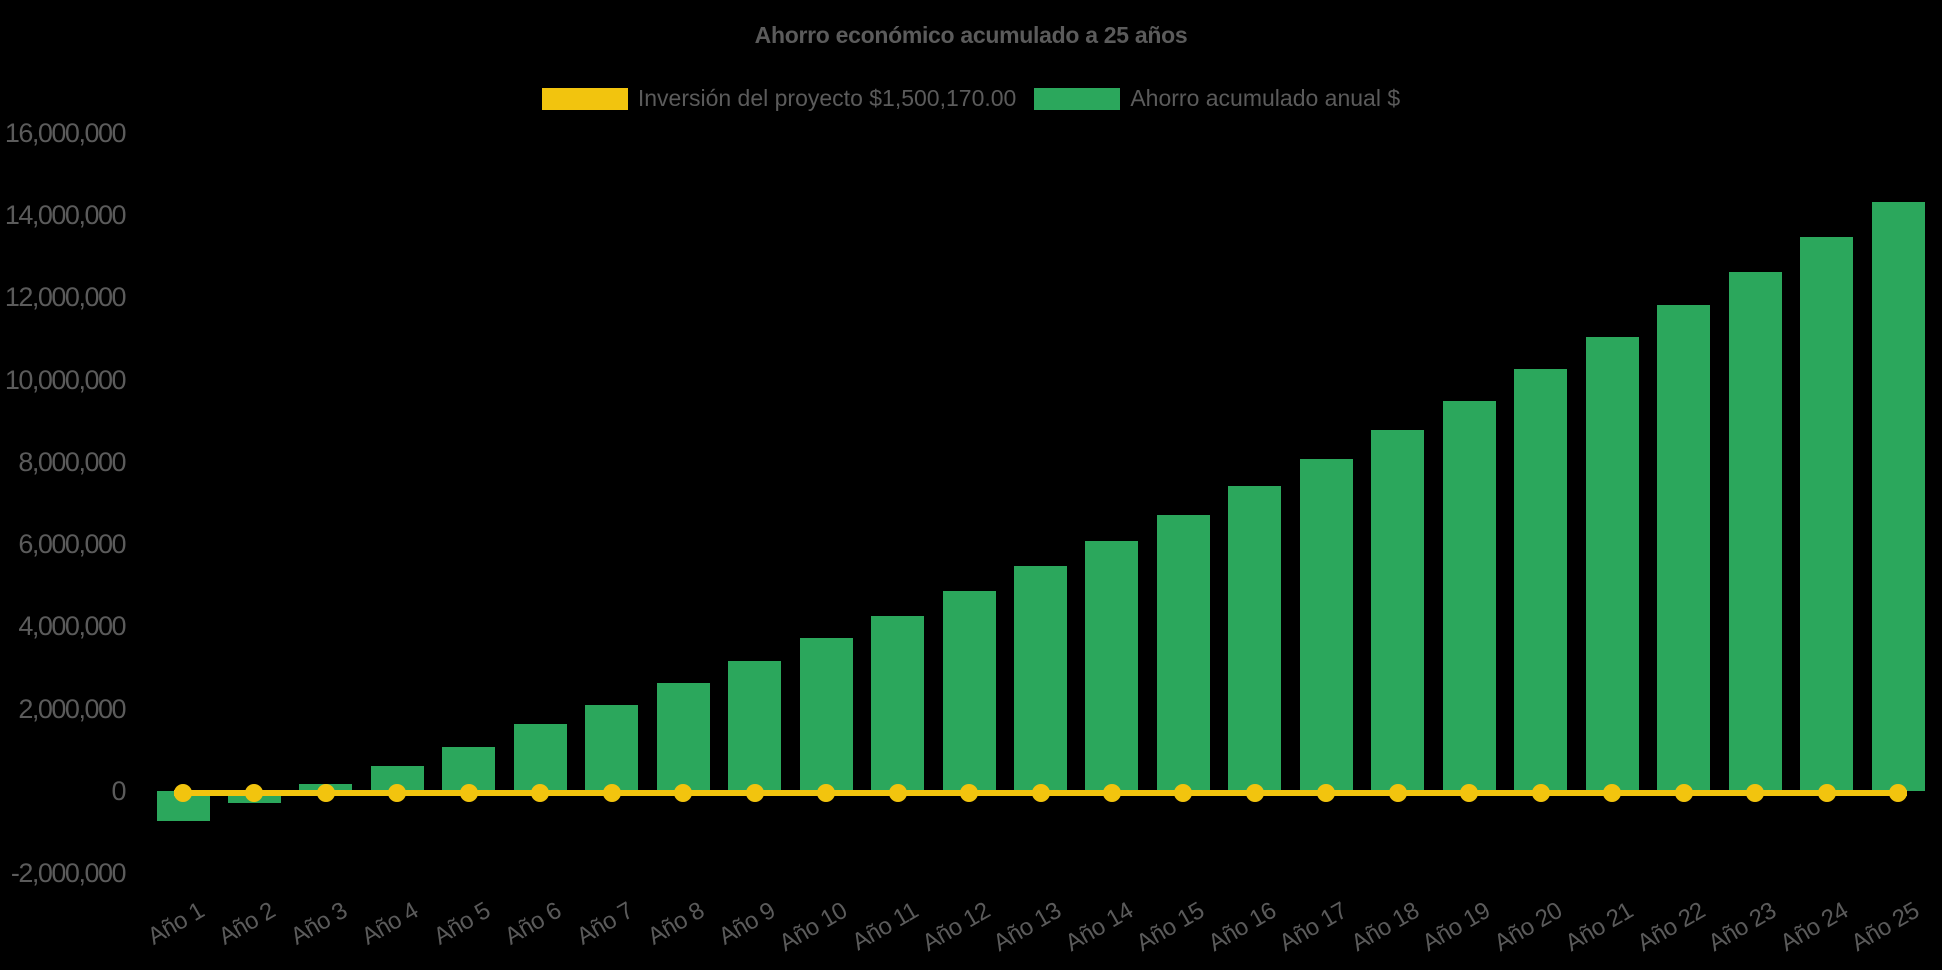 This screenshot has width=1942, height=970. Describe the element at coordinates (604, 924) in the screenshot. I see `x-axis-label: Año 7` at that location.